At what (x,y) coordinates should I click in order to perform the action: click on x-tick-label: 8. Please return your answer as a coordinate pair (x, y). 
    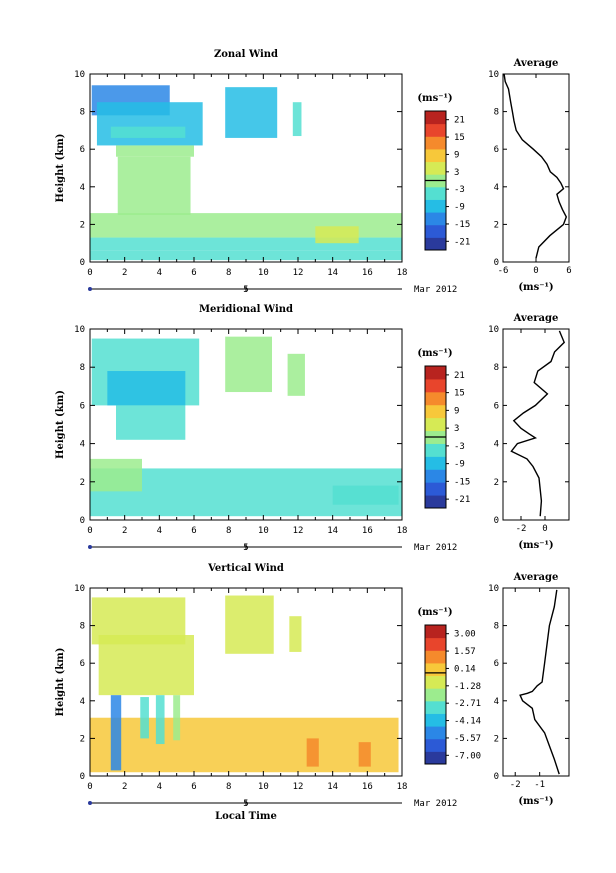
    Looking at the image, I should click on (228, 273).